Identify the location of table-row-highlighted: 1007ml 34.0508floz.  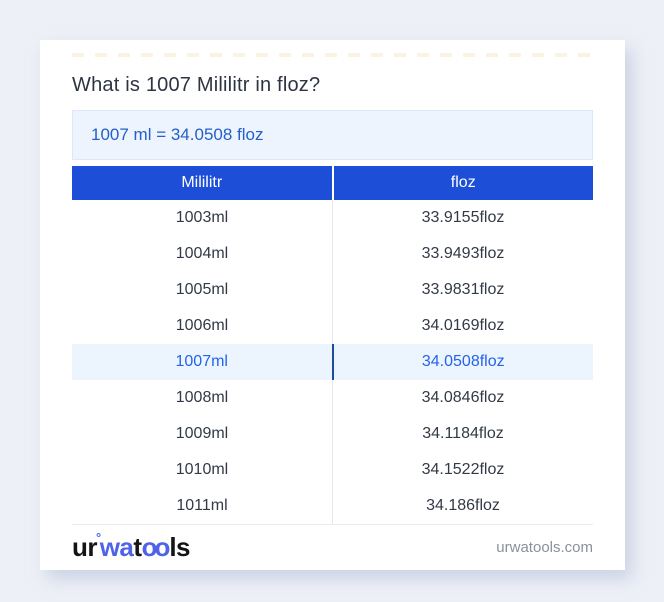
(332, 362).